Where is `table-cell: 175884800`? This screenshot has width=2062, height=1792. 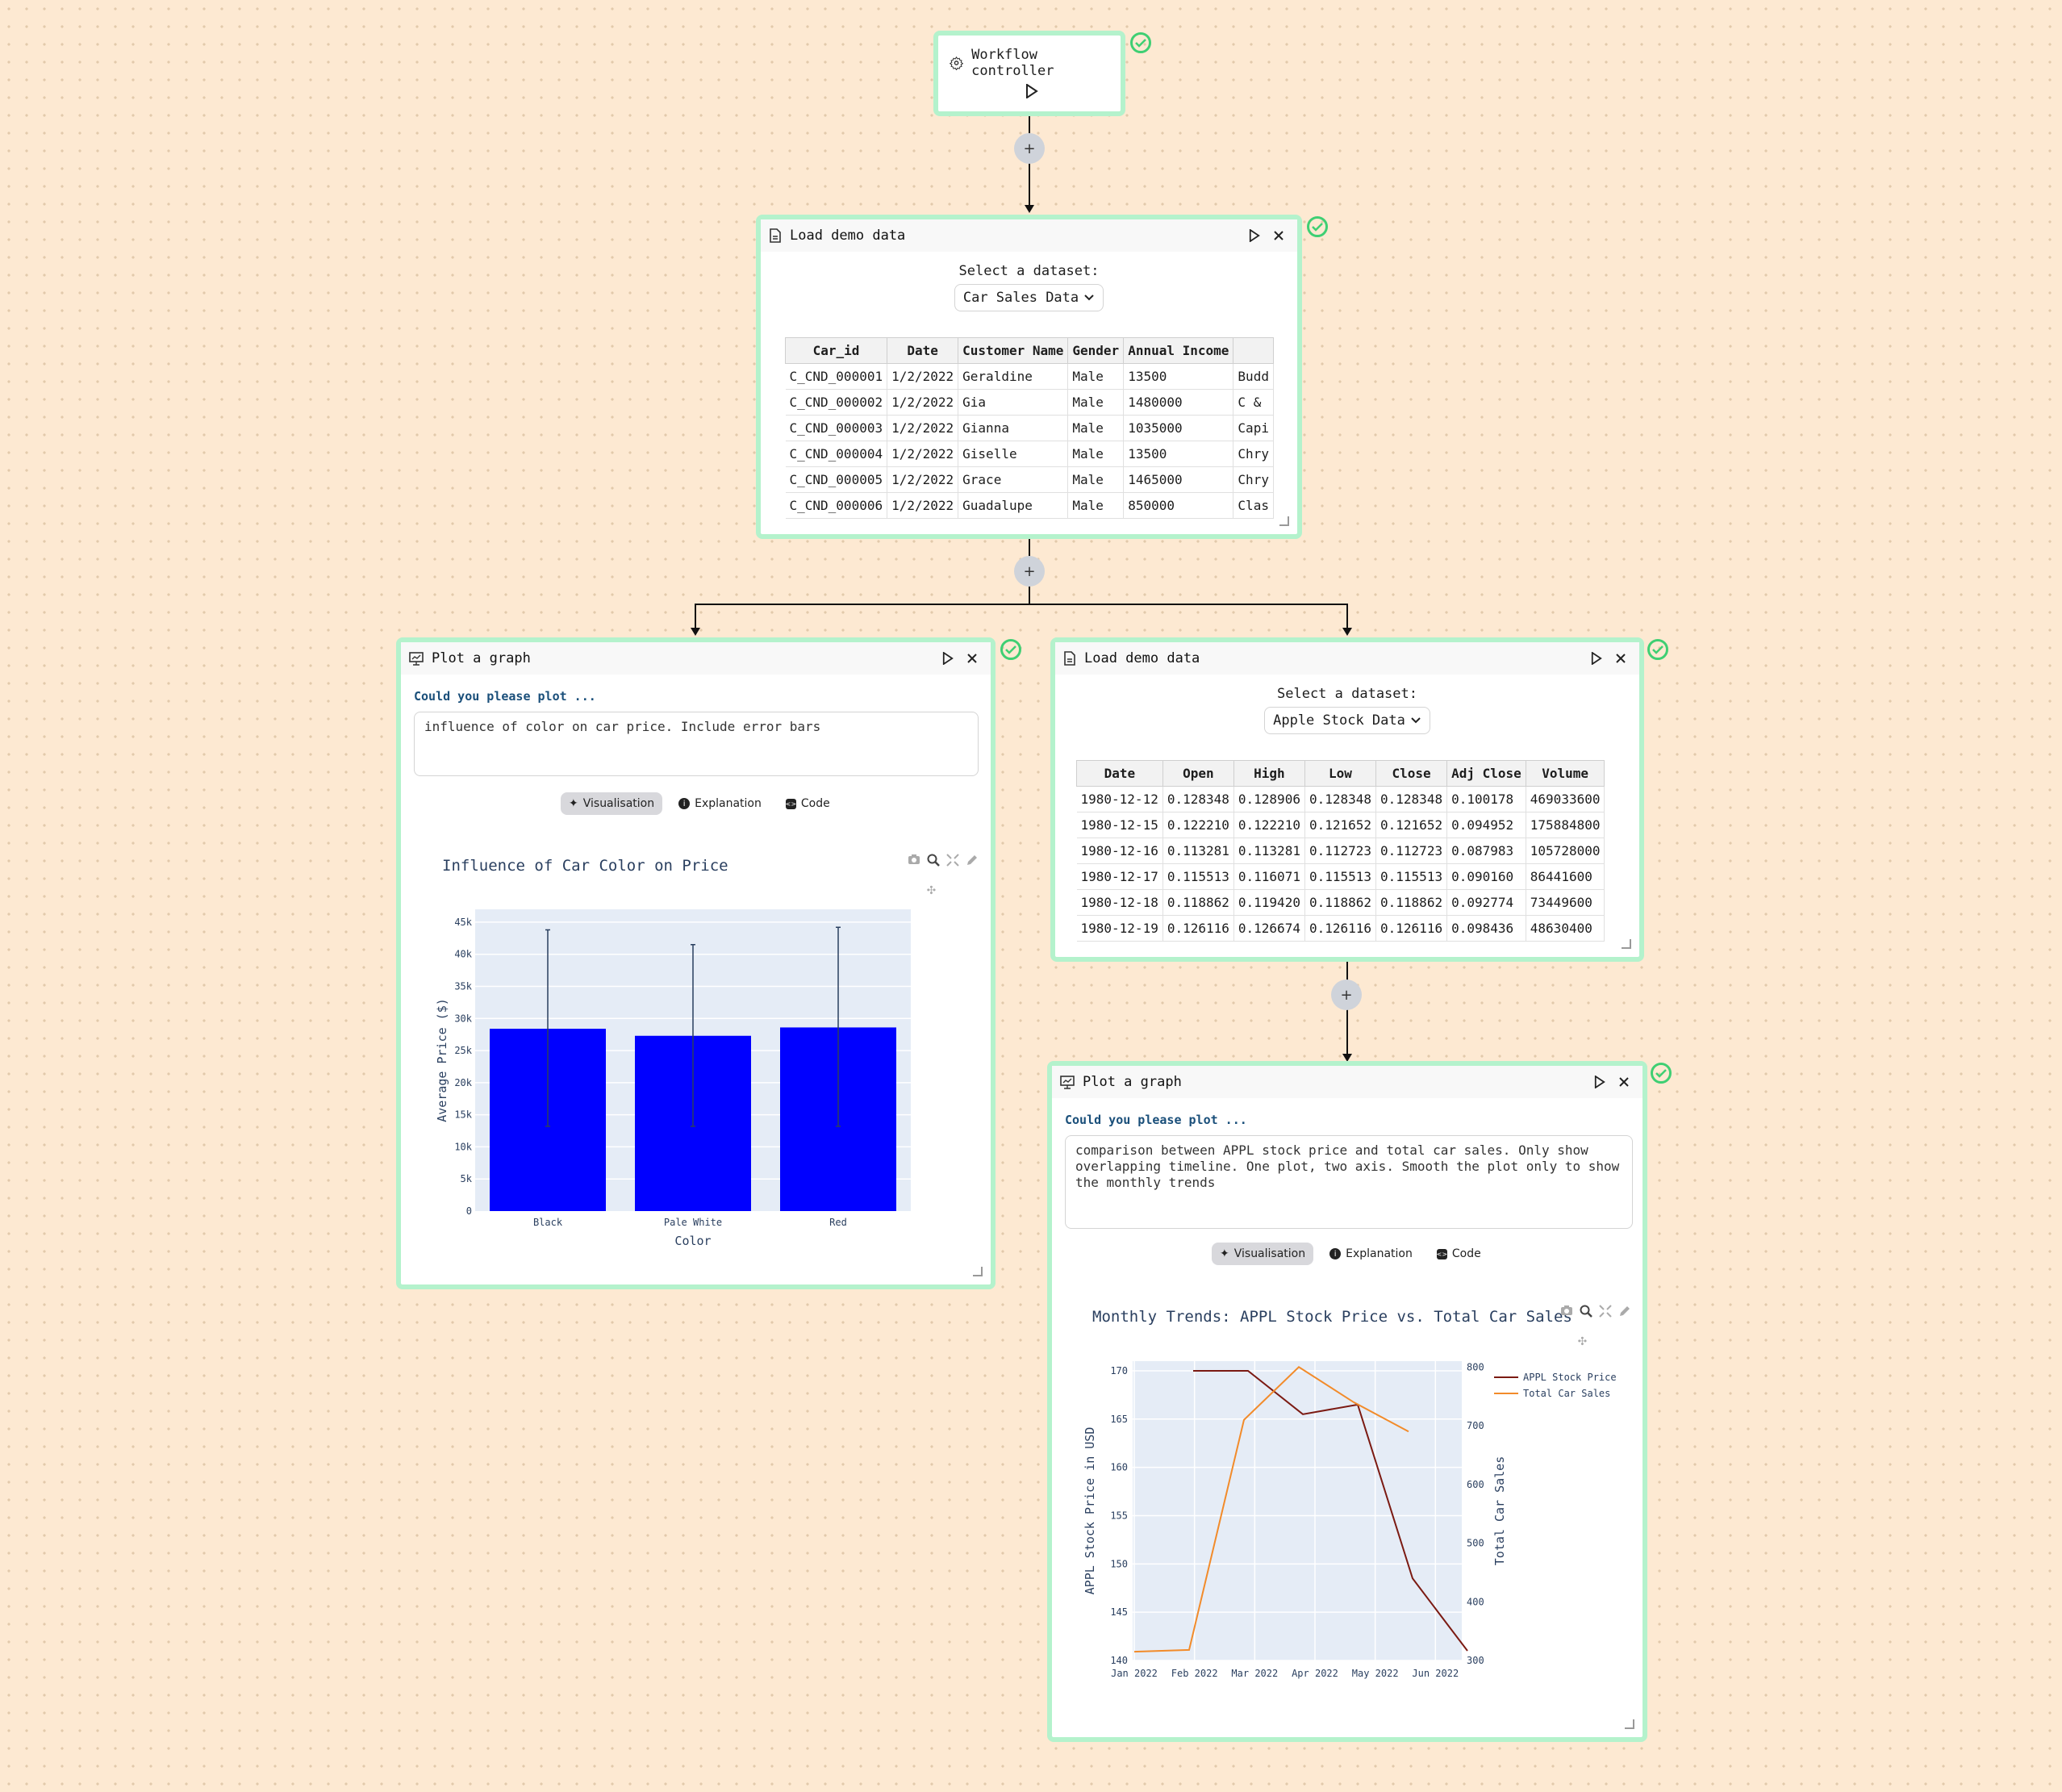
table-cell: 175884800 is located at coordinates (1565, 825).